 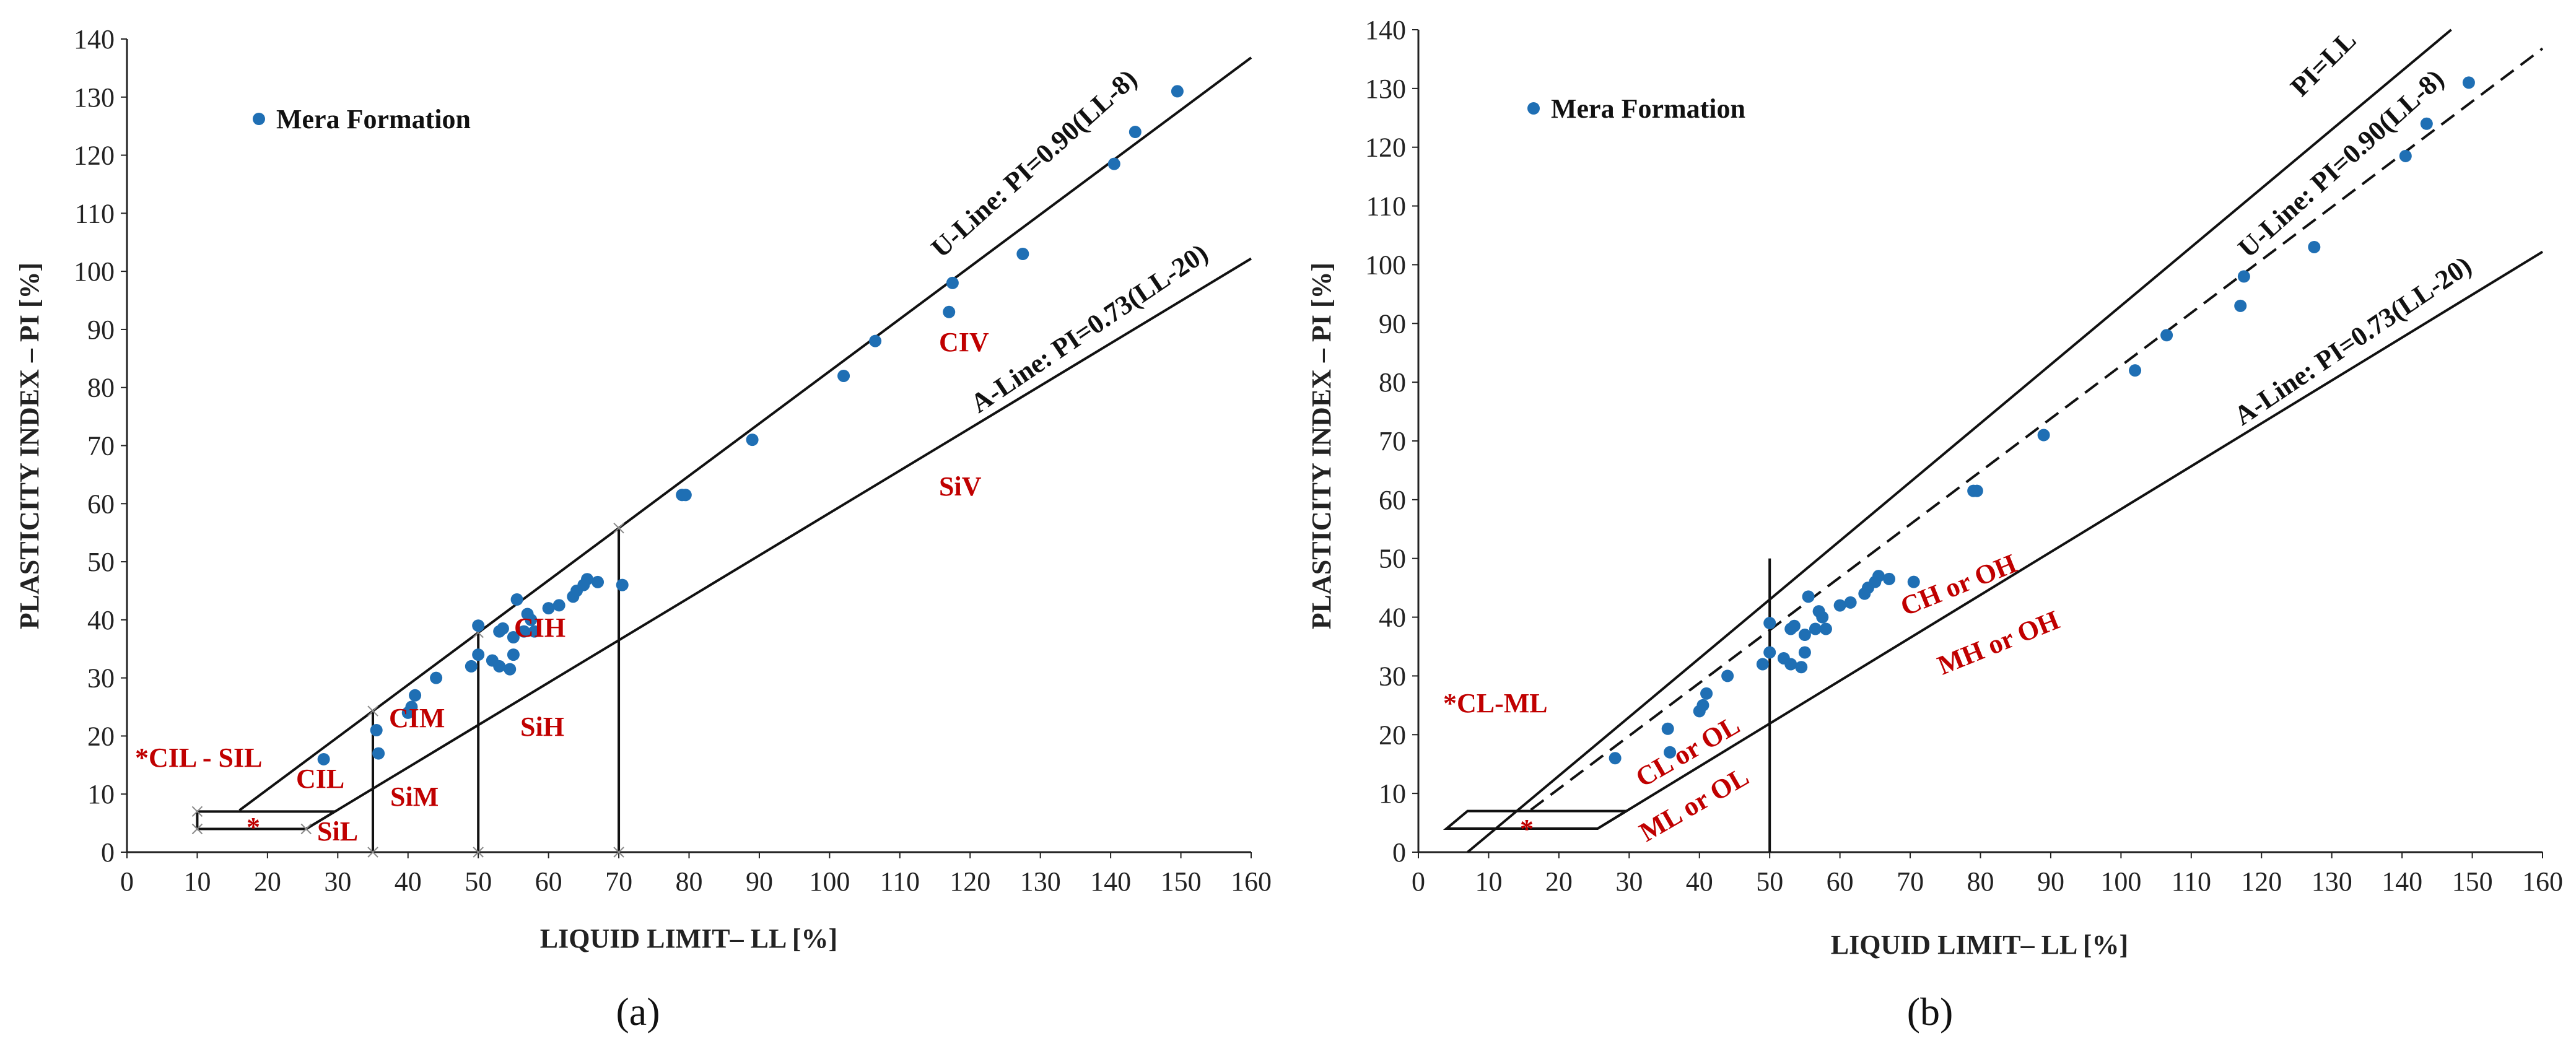 I want to click on panel-a-y-tick-label: 110, so click(x=95, y=213).